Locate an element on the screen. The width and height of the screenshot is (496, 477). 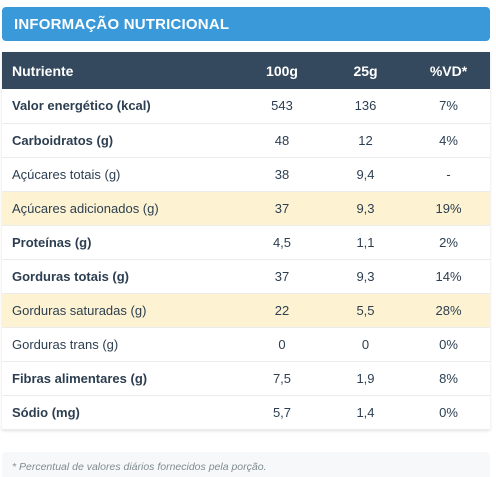
title-banner: INFORMAÇÃO NUTRICIONAL is located at coordinates (246, 24).